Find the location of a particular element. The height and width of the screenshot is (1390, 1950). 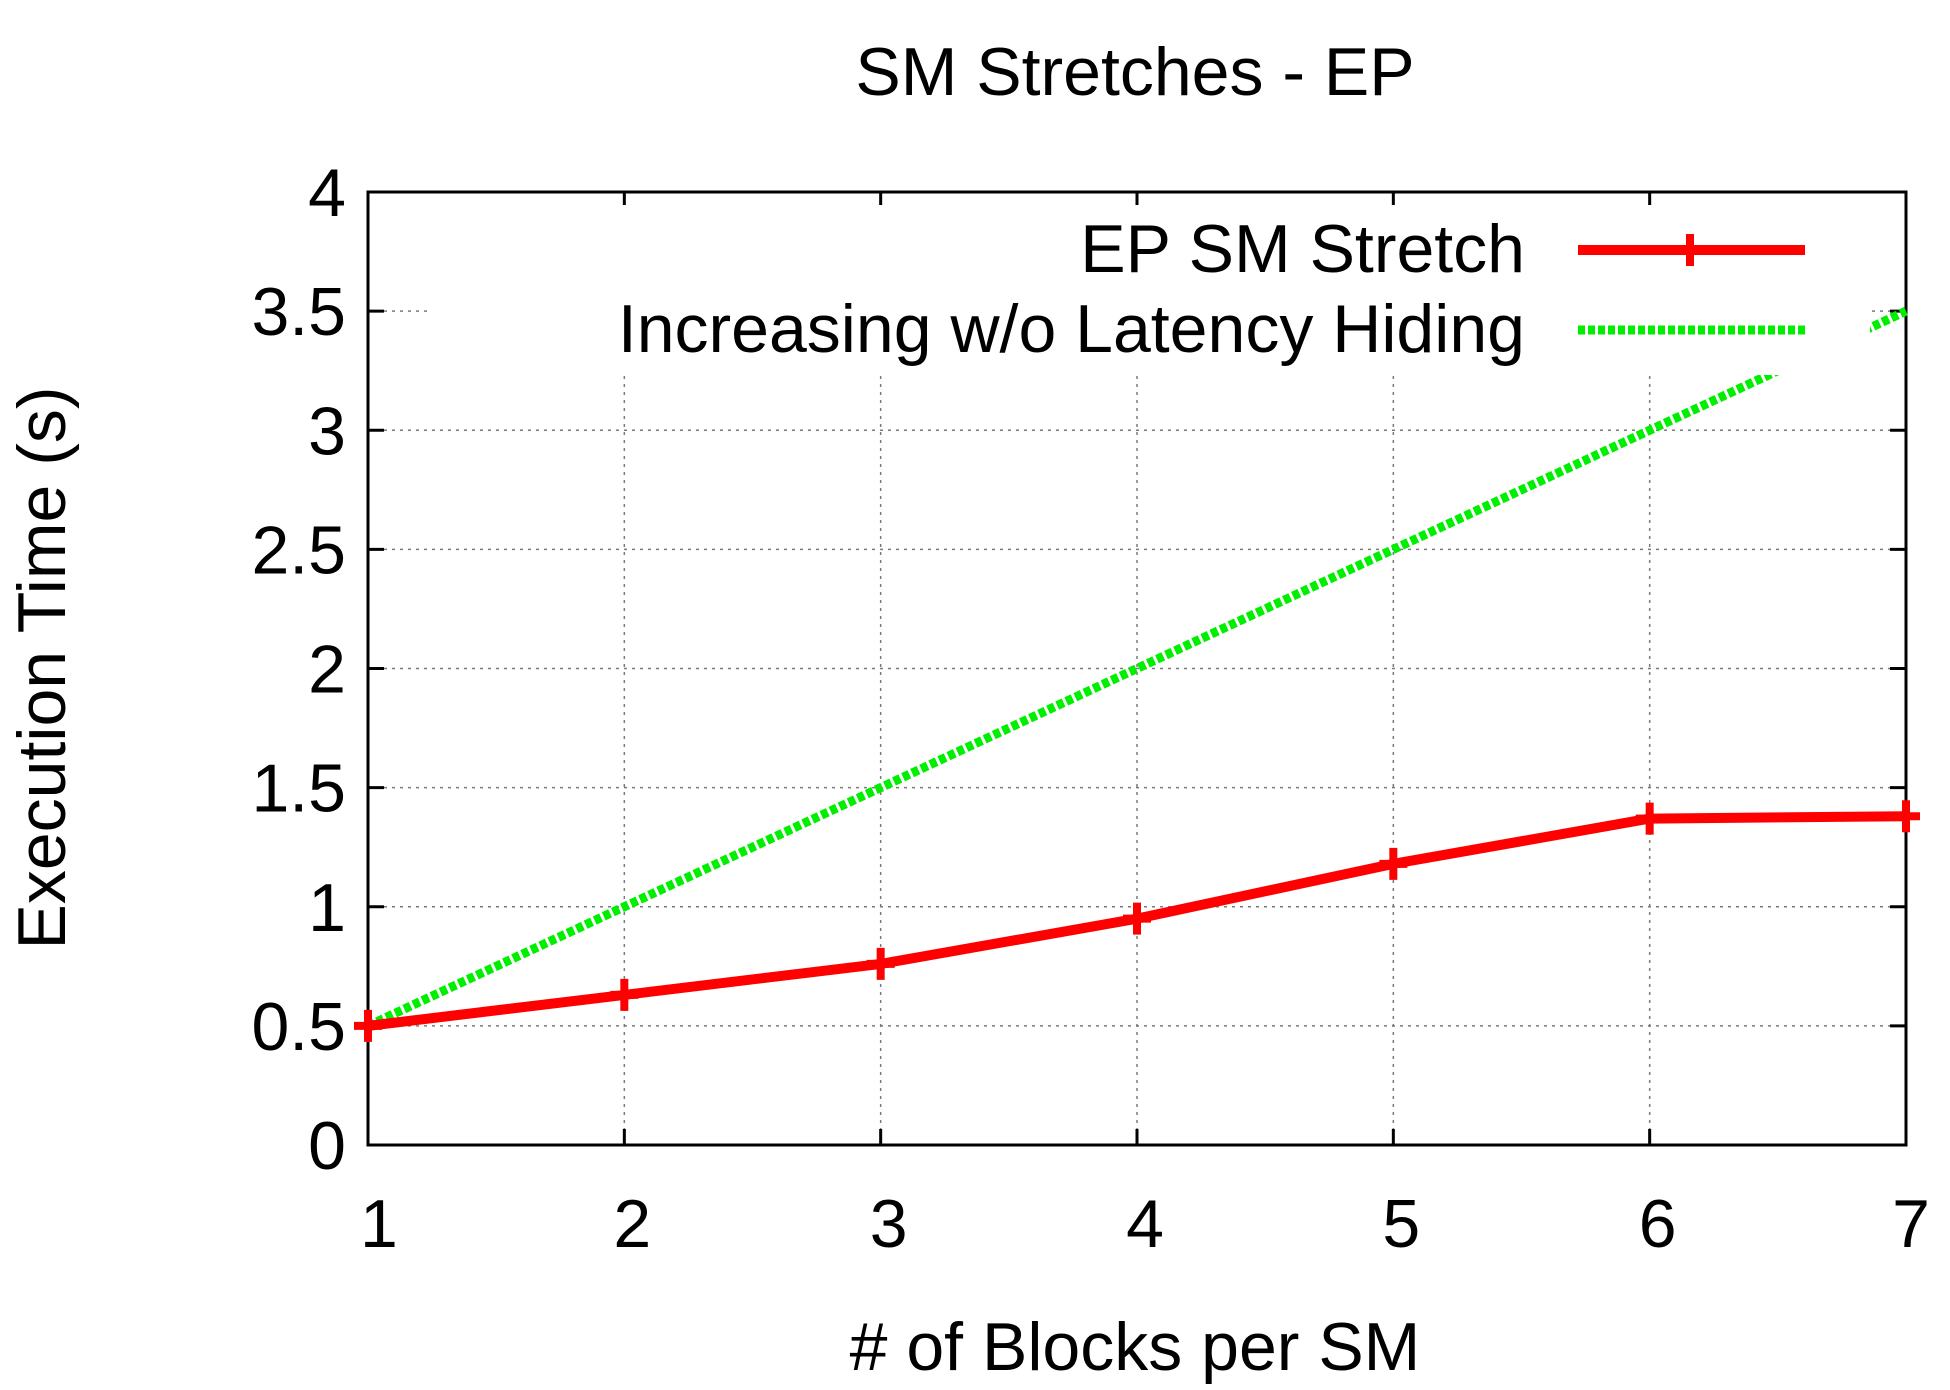

x-tick-label: 2 is located at coordinates (632, 1224).